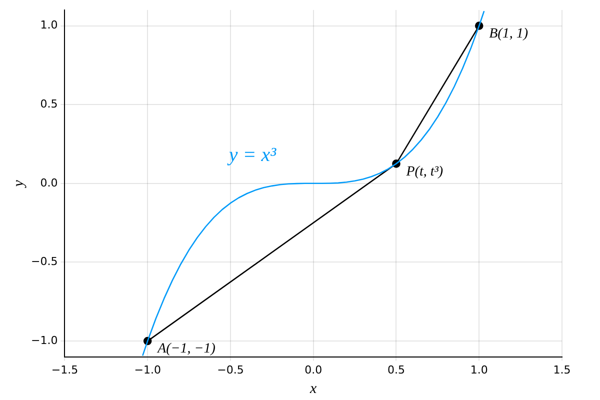 Image resolution: width=600 pixels, height=400 pixels. Describe the element at coordinates (44, 340) in the screenshot. I see `y-tick-label: −1.0` at that location.